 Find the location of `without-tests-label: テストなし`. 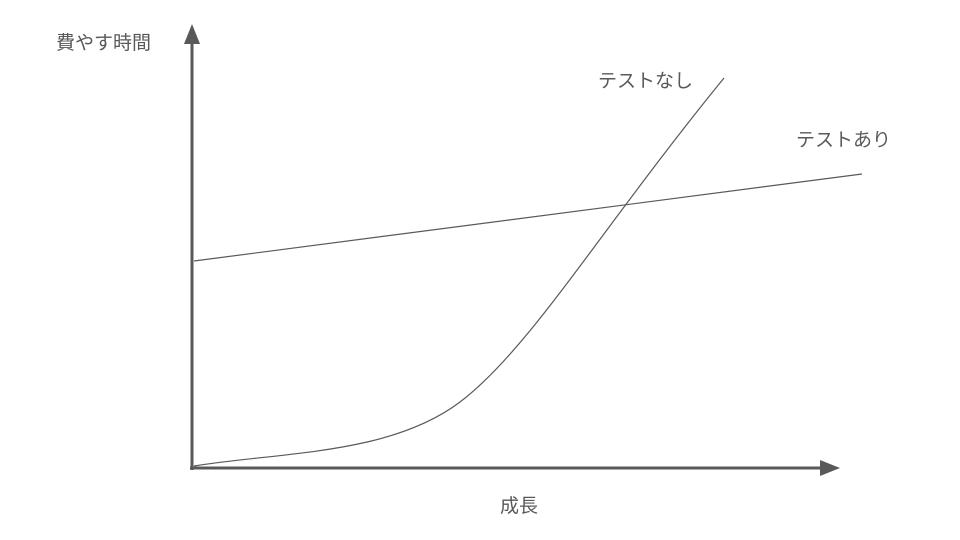

without-tests-label: テストなし is located at coordinates (646, 81).